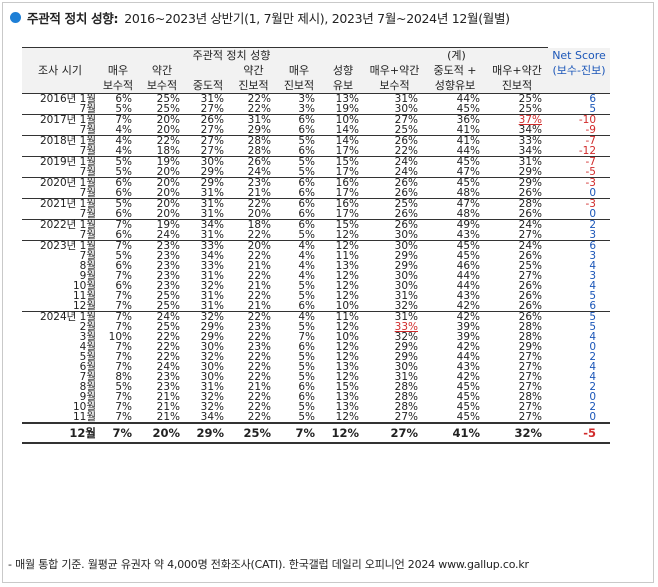 Image resolution: width=658 pixels, height=587 pixels. I want to click on table-row: 2020년 1월 6% 20% 29% 23% 6% 16% 26% 45% 29% -3, so click(316, 182).